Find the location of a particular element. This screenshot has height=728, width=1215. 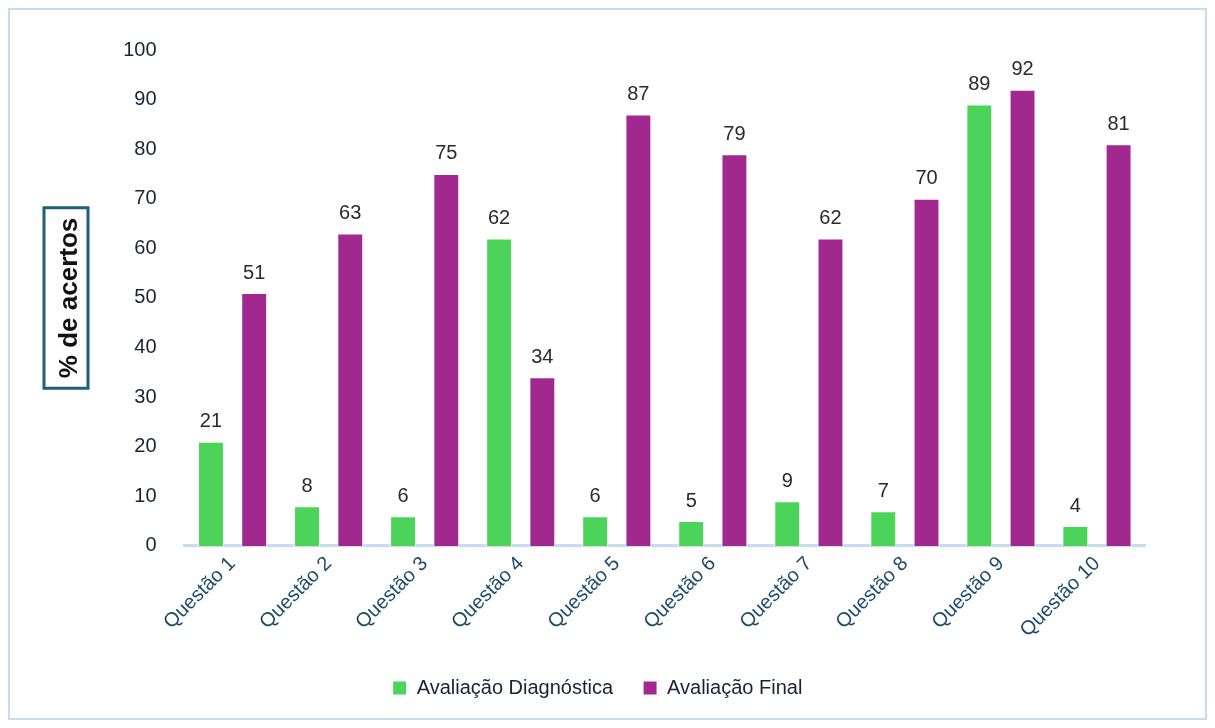

y-tick-label: 50 is located at coordinates (145, 296).